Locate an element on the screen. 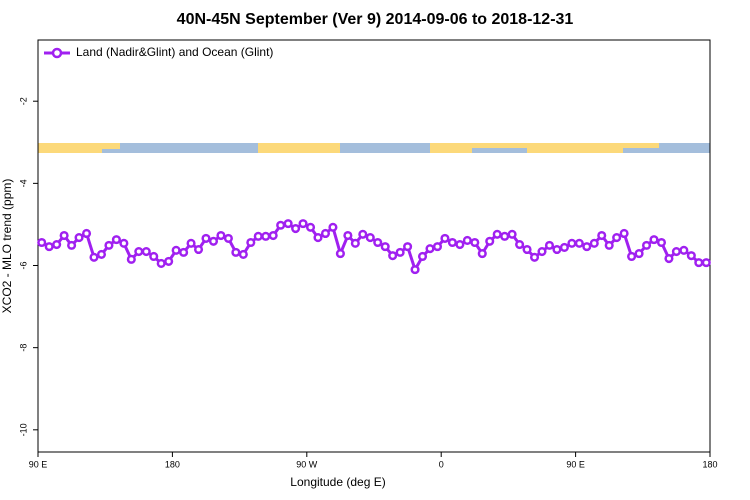 This screenshot has height=500, width=750. land-ocean-strip is located at coordinates (374, 148).